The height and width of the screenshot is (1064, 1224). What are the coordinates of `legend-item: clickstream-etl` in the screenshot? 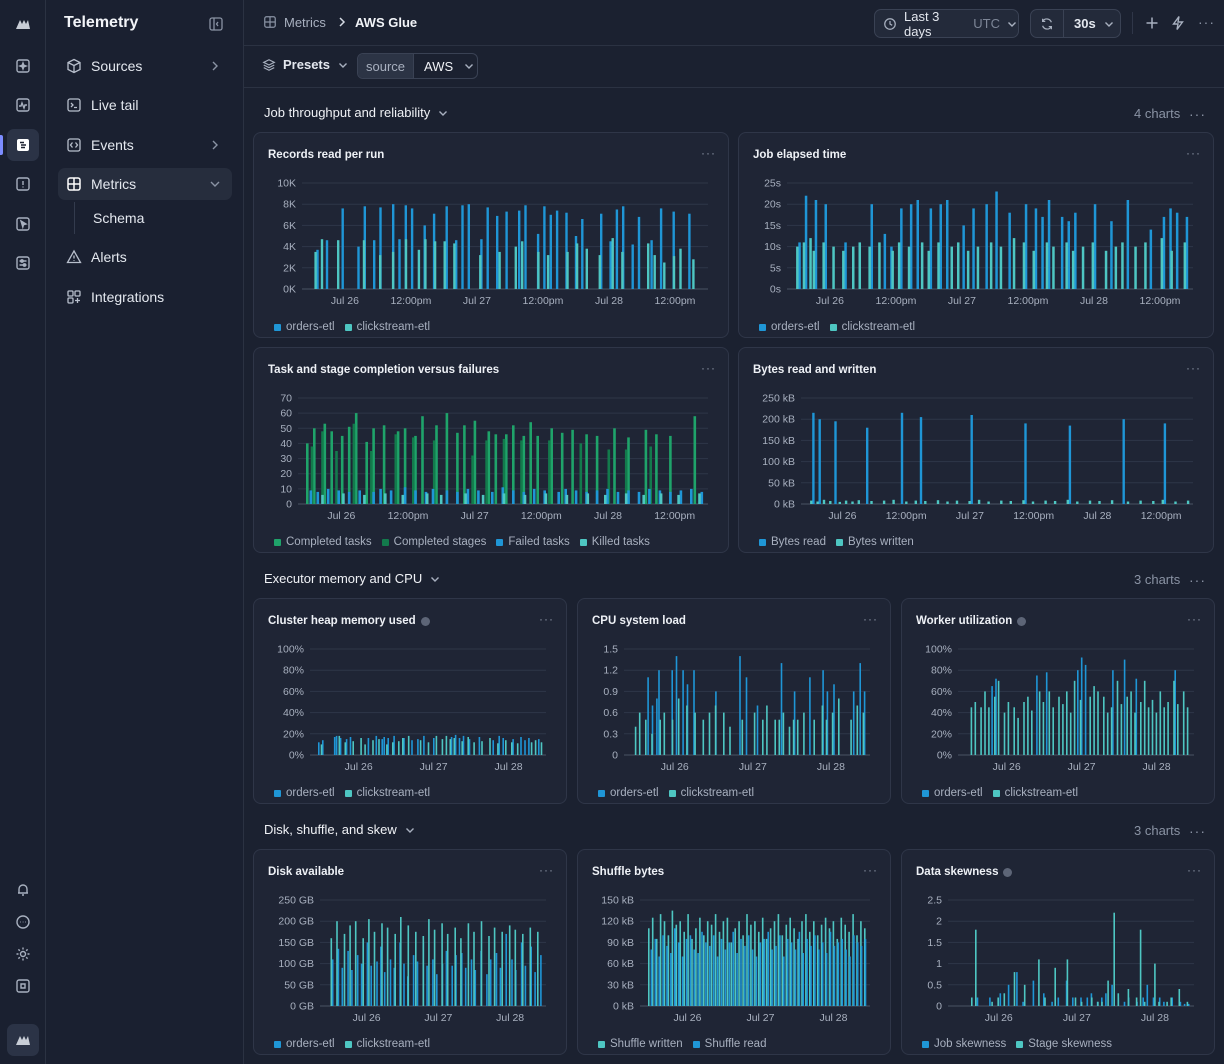 It's located at (387, 793).